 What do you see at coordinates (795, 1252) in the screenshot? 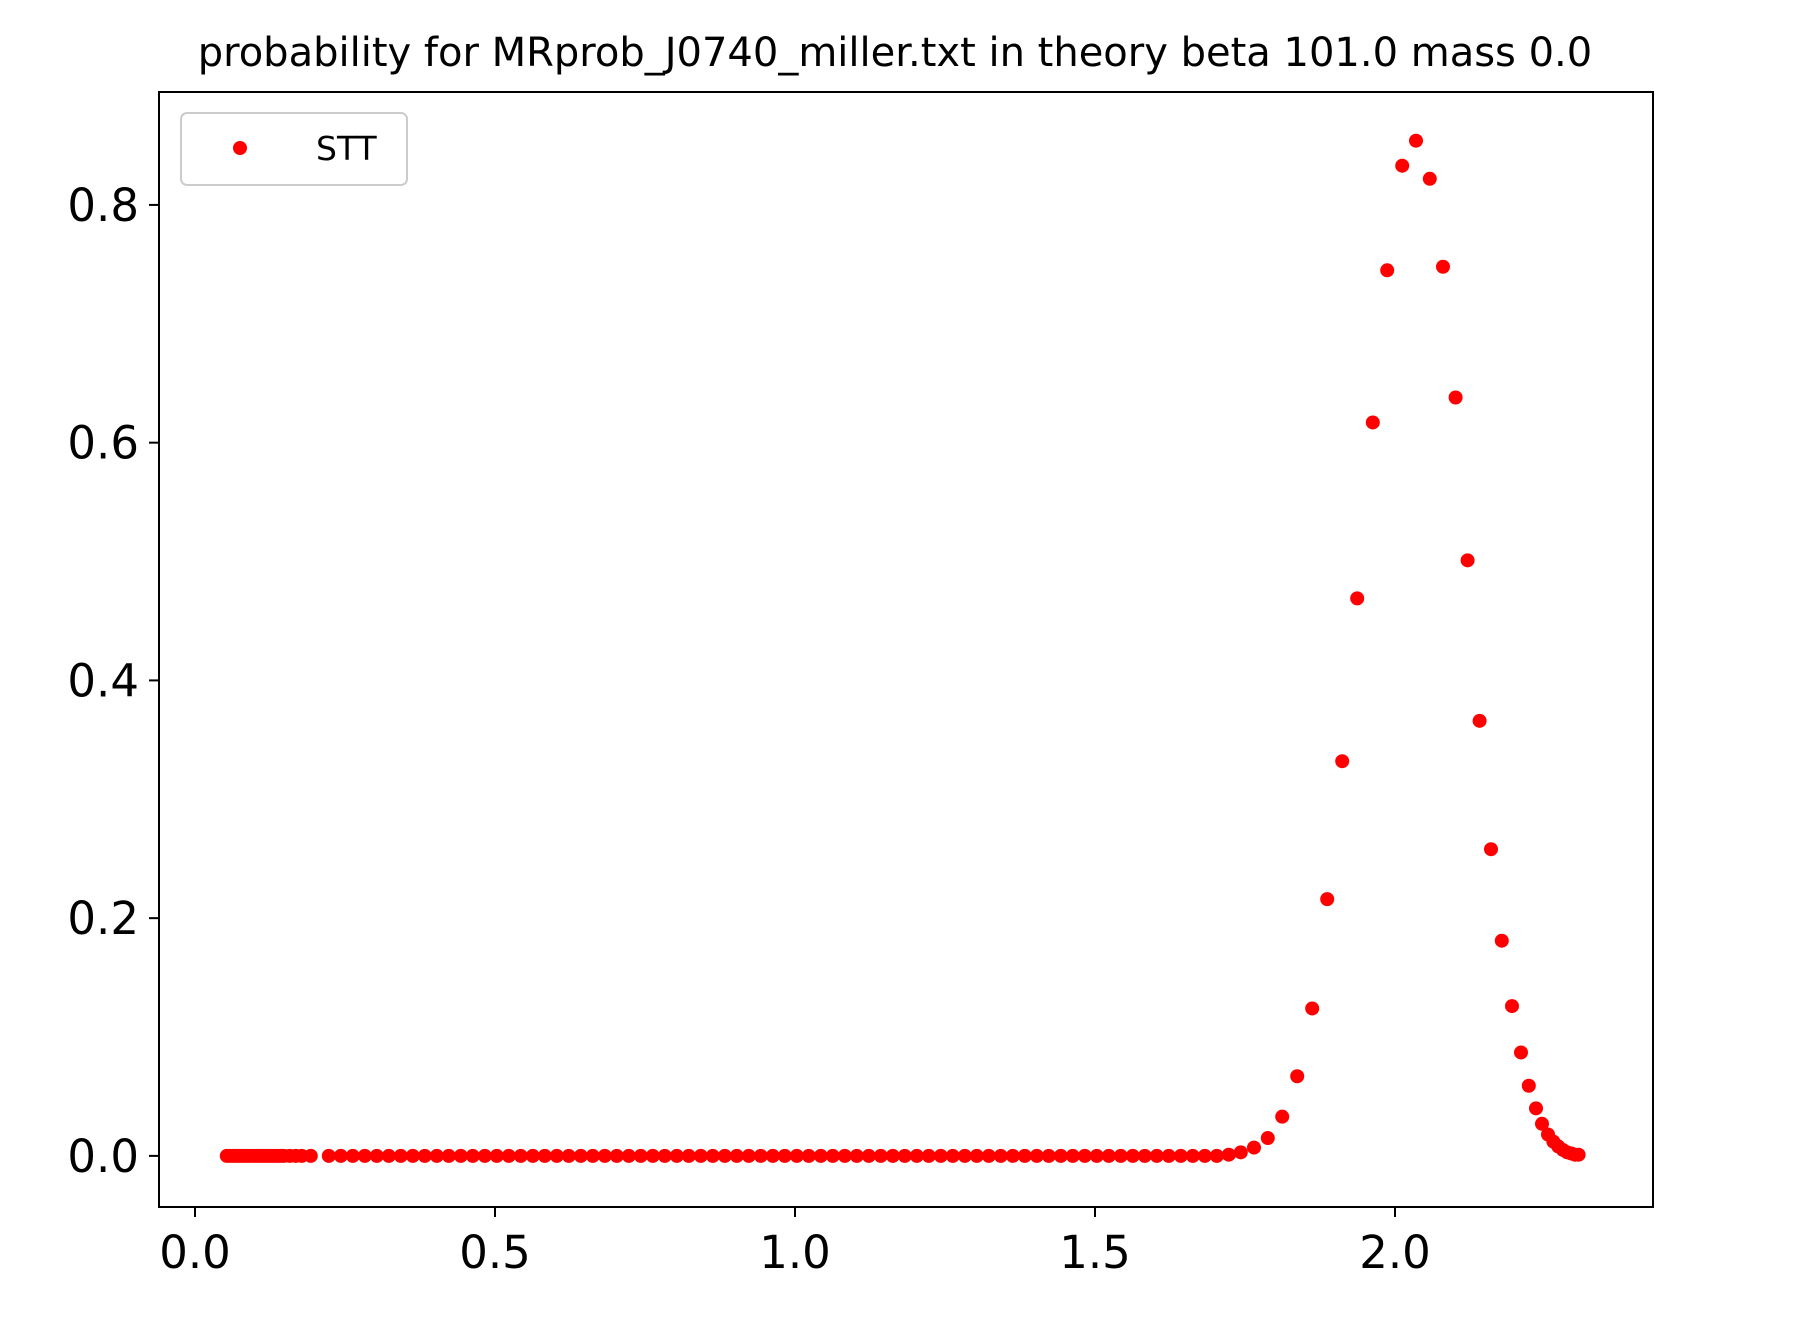
I see `x-tick-label: 1.0` at bounding box center [795, 1252].